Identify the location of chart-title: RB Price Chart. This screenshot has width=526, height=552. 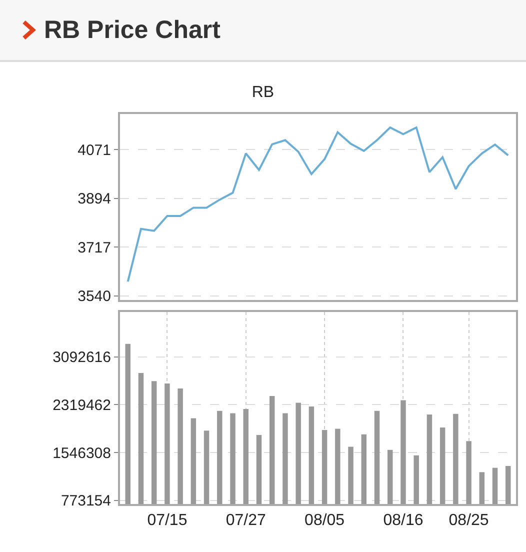
(132, 30).